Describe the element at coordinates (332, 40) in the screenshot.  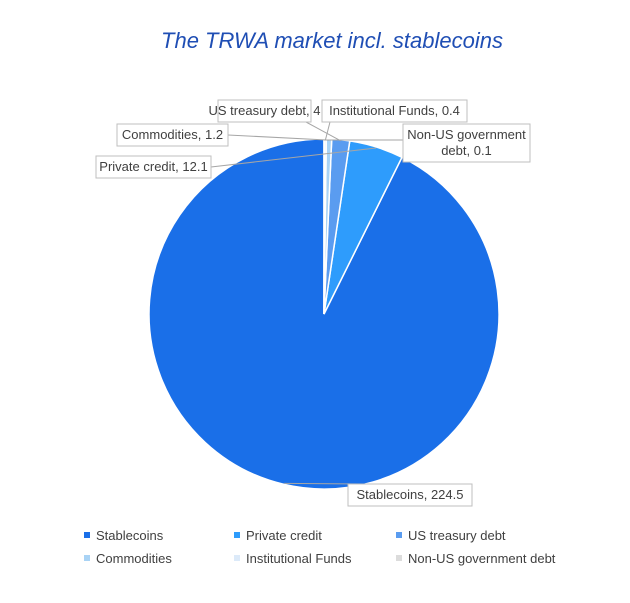
I see `chart-title: The TRWA market incl. stablecoins` at that location.